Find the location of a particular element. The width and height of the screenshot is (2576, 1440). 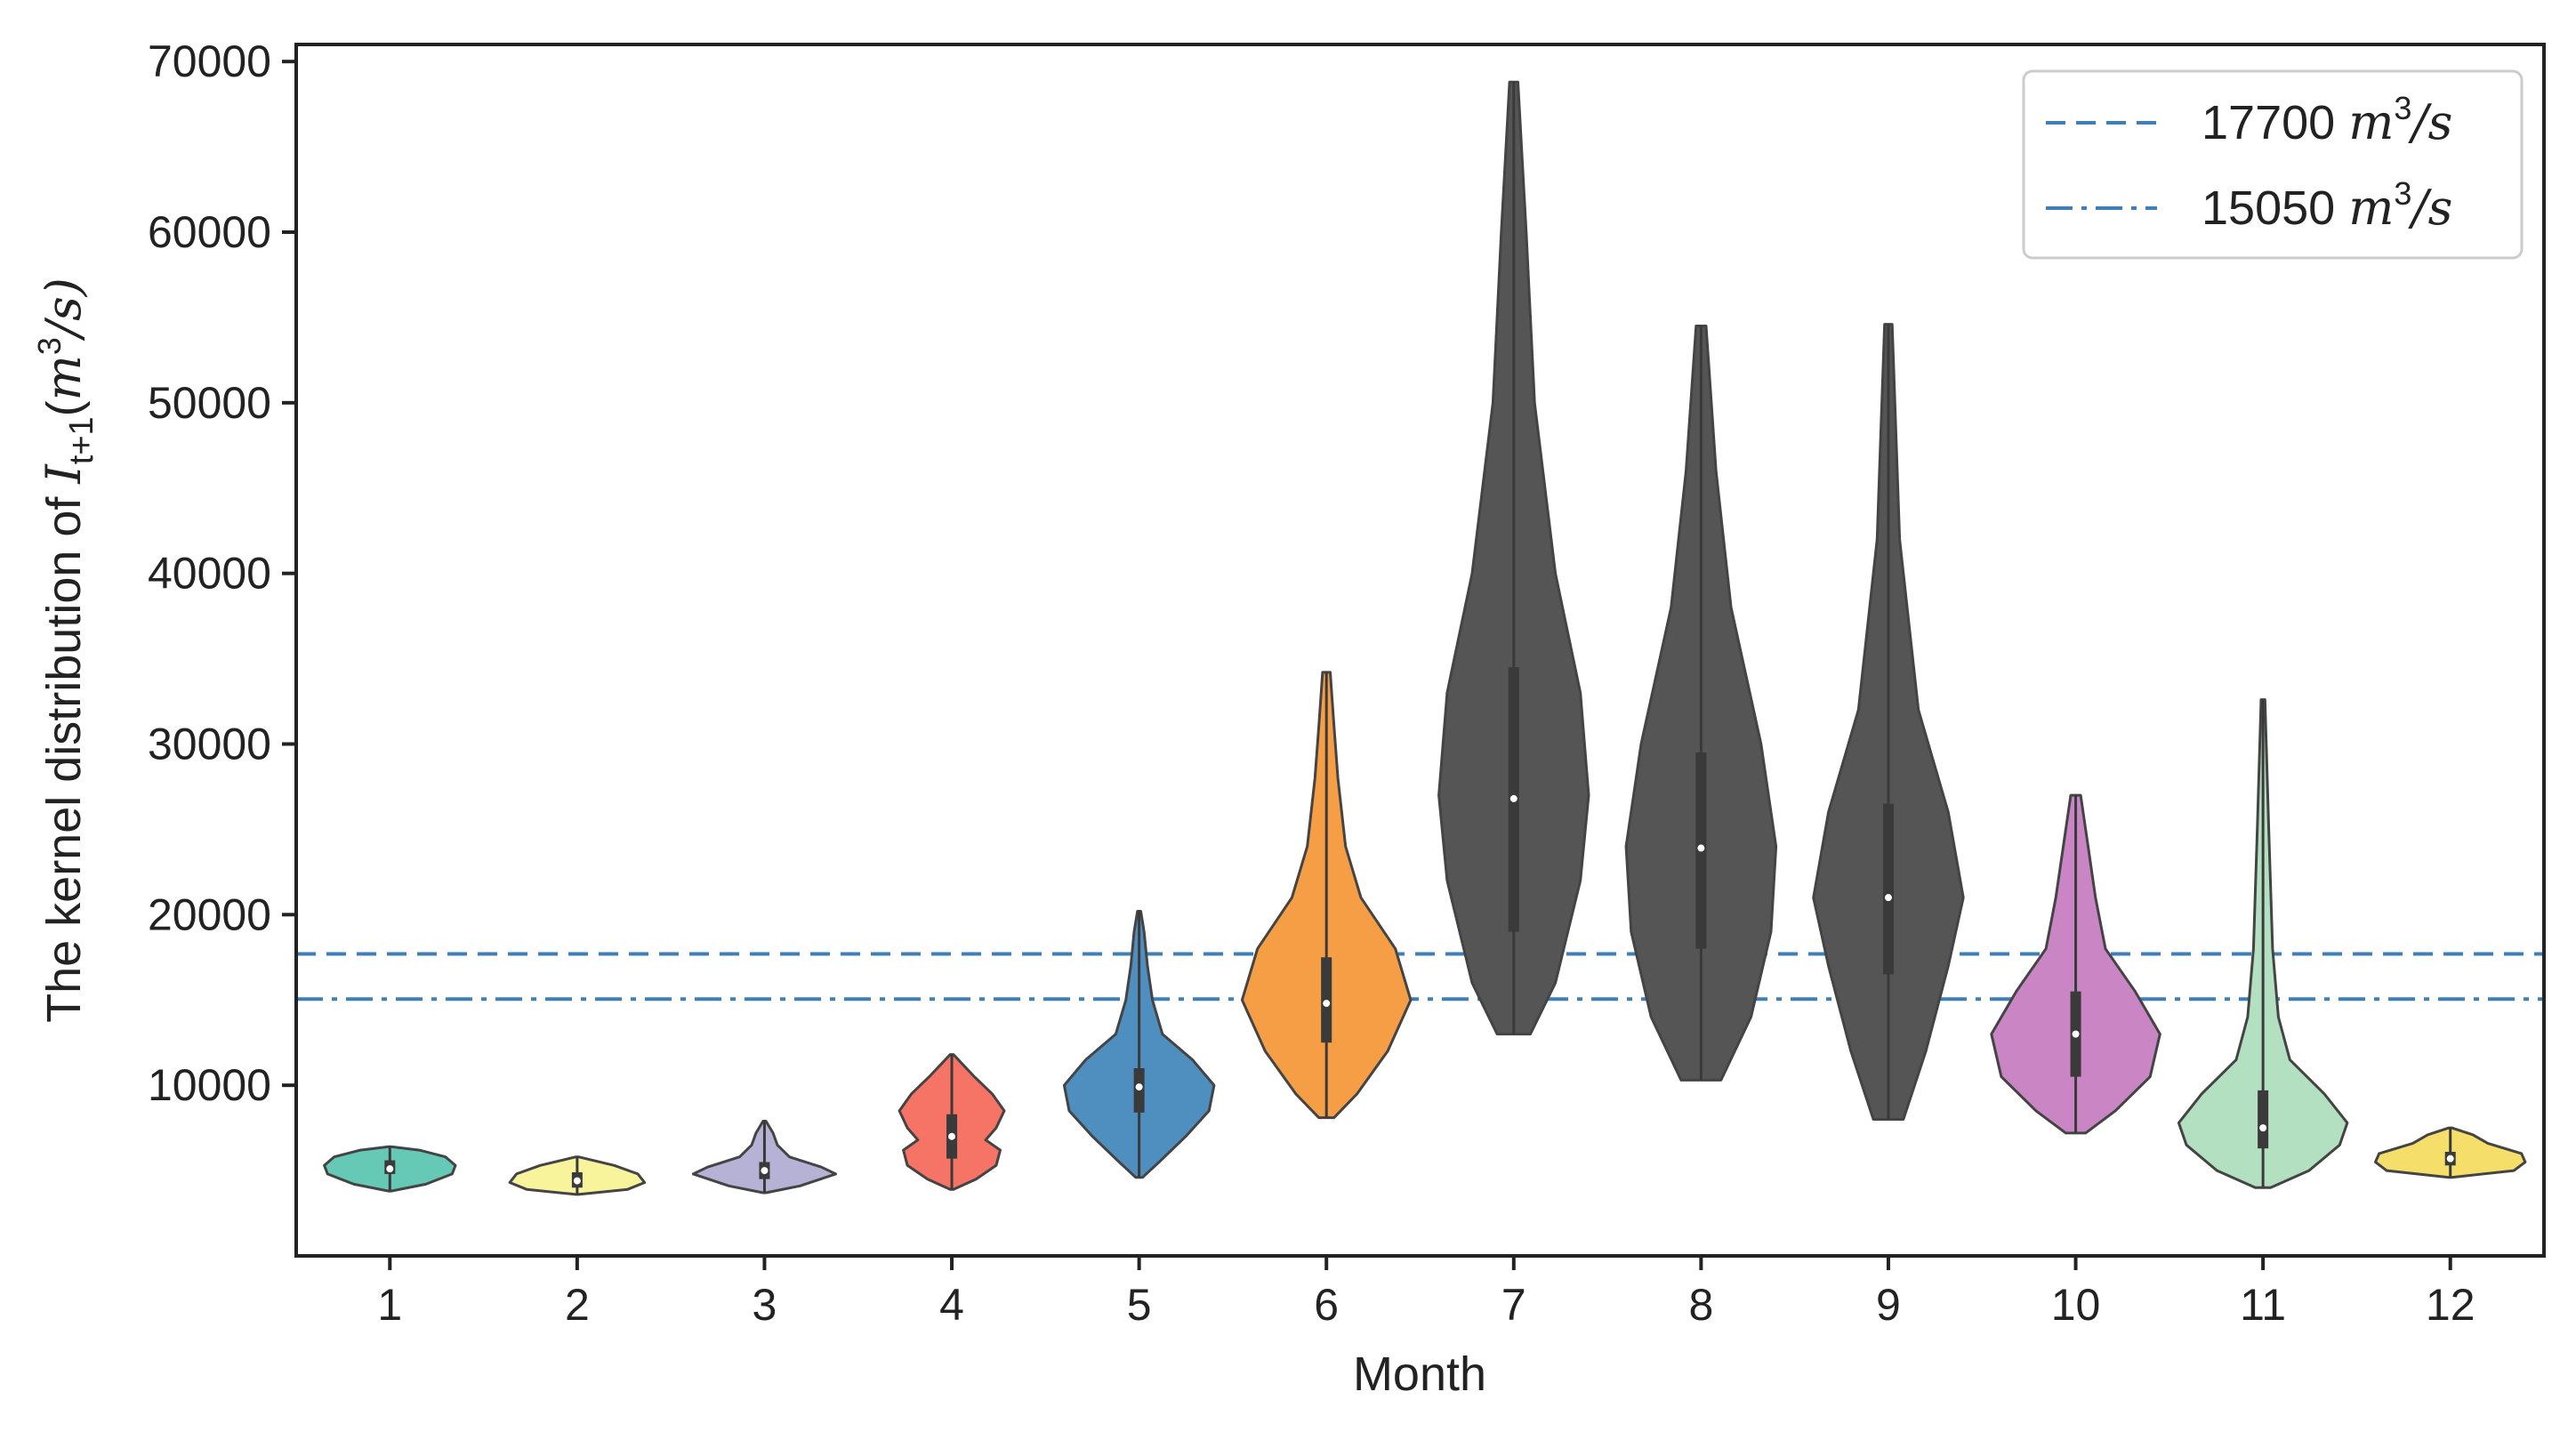

x-tick-label: 2 is located at coordinates (577, 1305).